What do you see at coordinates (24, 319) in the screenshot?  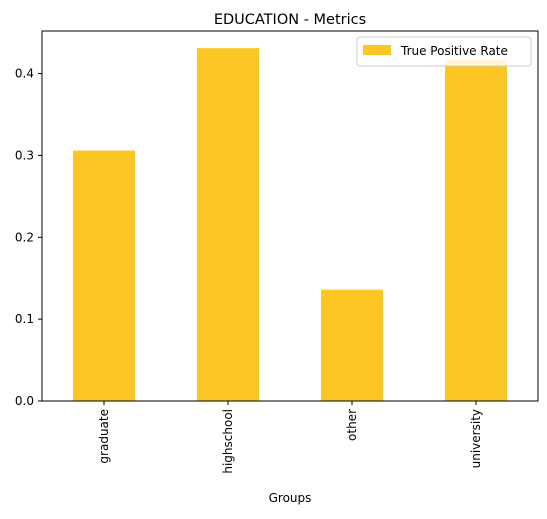 I see `y-tick-label: 0.1` at bounding box center [24, 319].